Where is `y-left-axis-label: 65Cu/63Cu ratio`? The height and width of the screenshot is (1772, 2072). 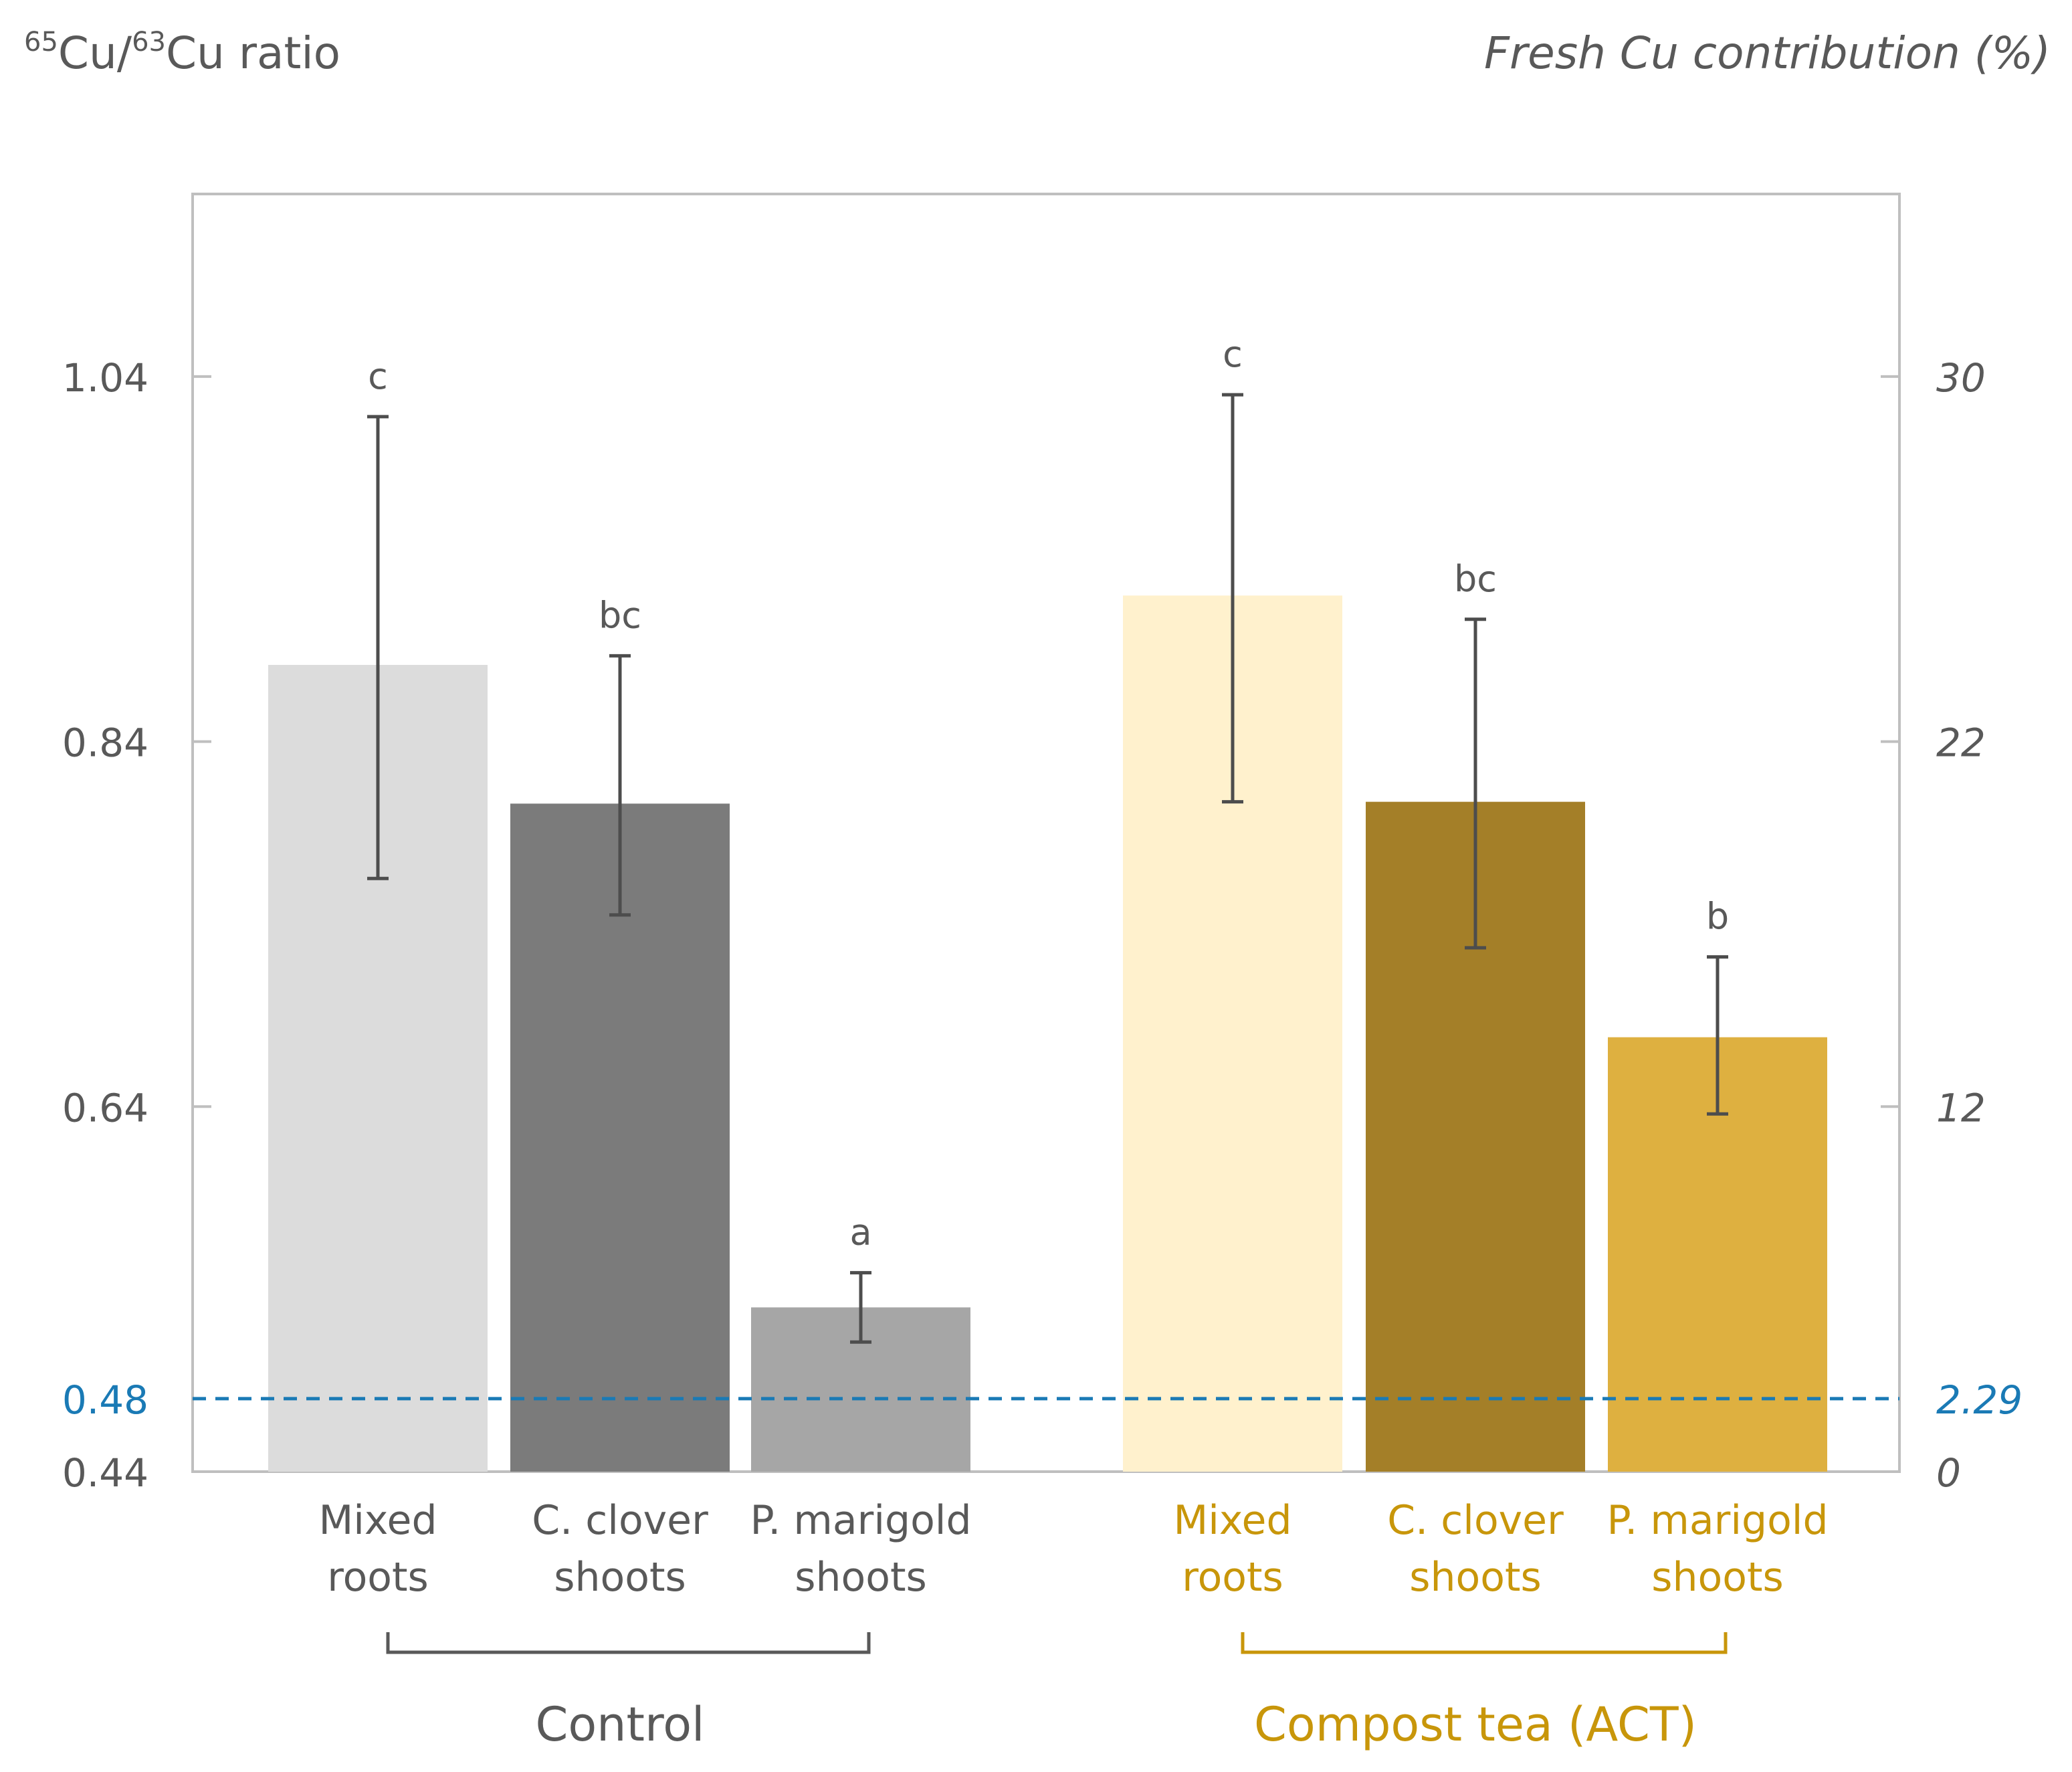
y-left-axis-label: 65Cu/63Cu ratio is located at coordinates (182, 53).